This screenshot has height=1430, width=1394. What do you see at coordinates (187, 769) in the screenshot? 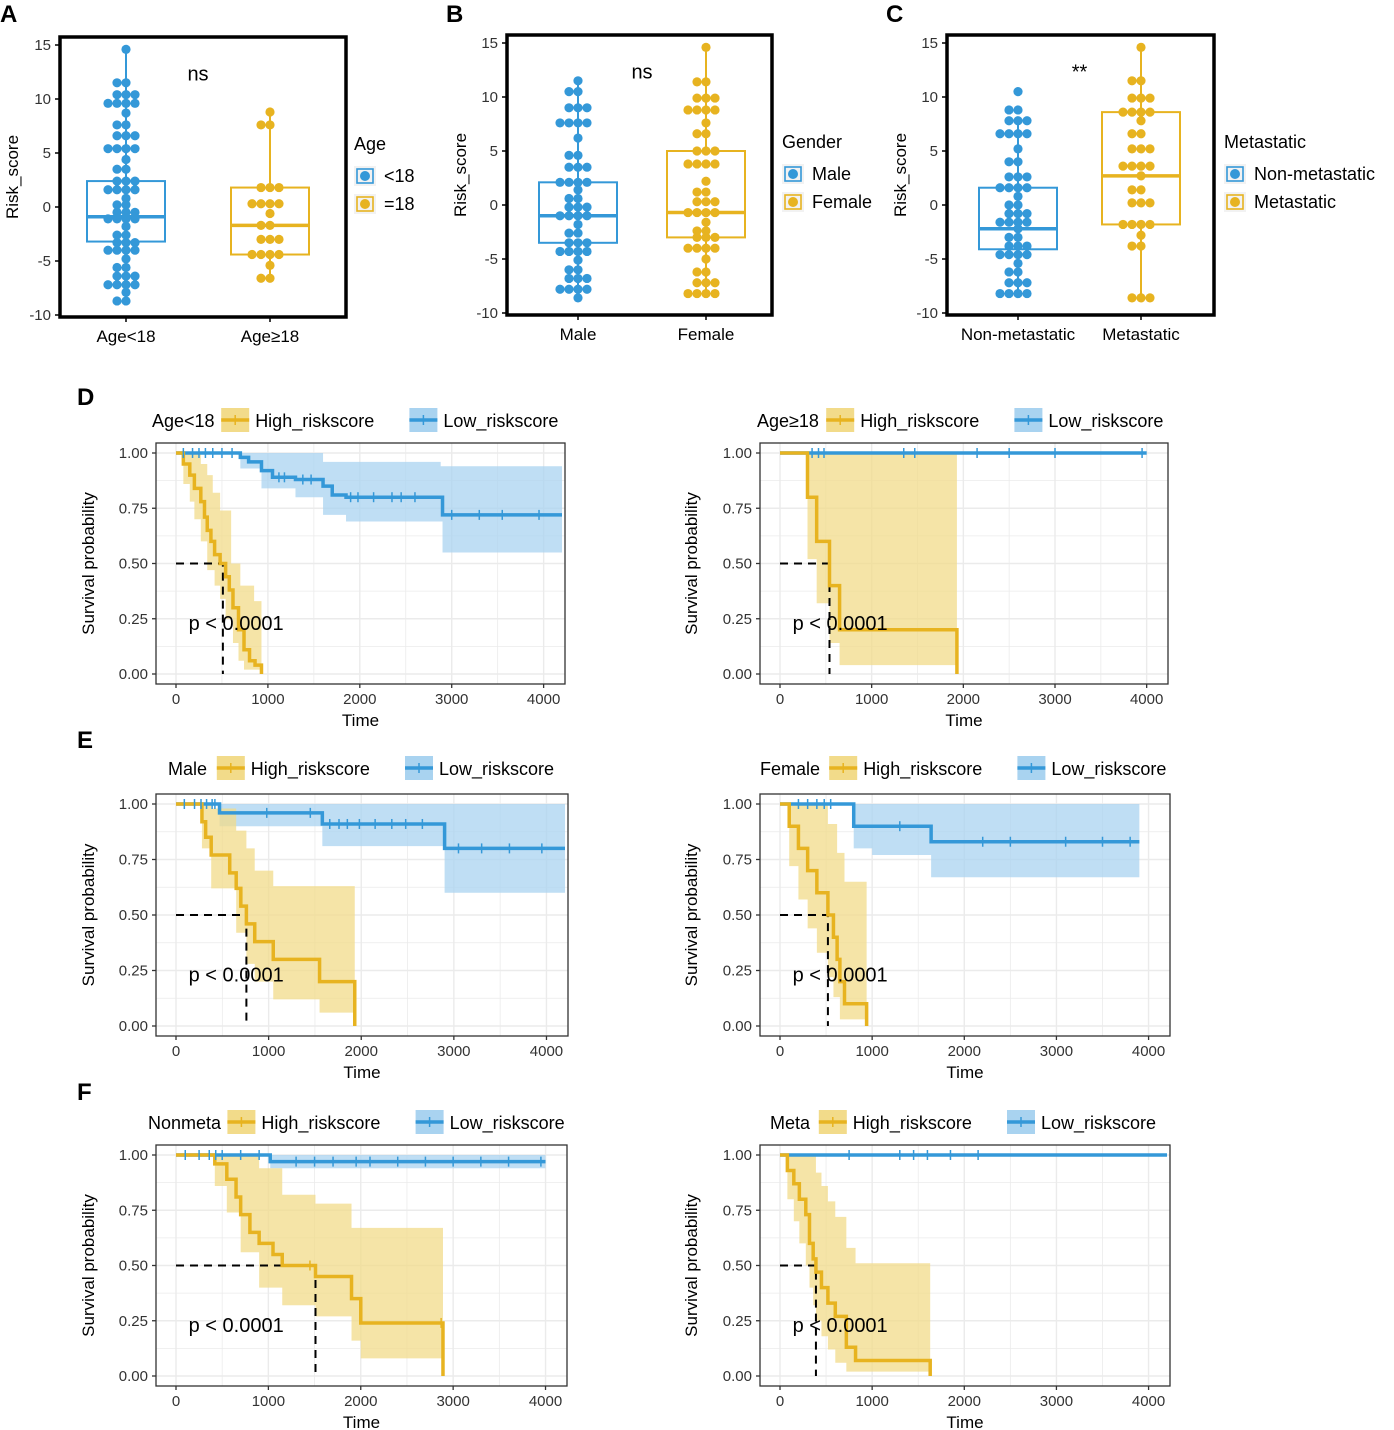
I see `strata-label: Male` at bounding box center [187, 769].